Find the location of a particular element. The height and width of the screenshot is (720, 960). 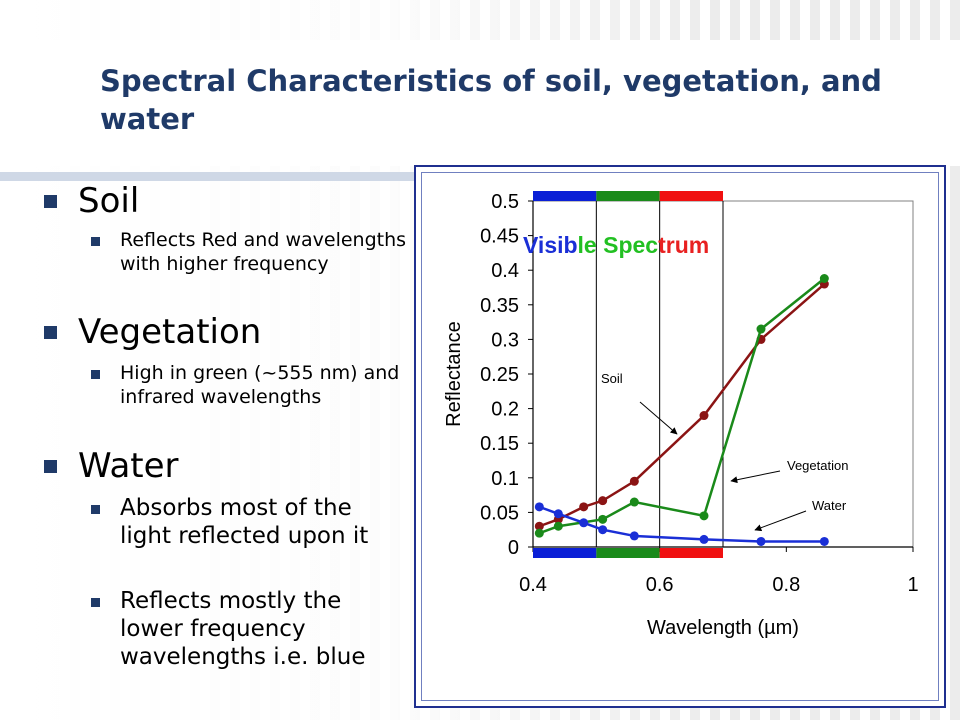

y-tick-label: 0.35 is located at coordinates (499, 306).